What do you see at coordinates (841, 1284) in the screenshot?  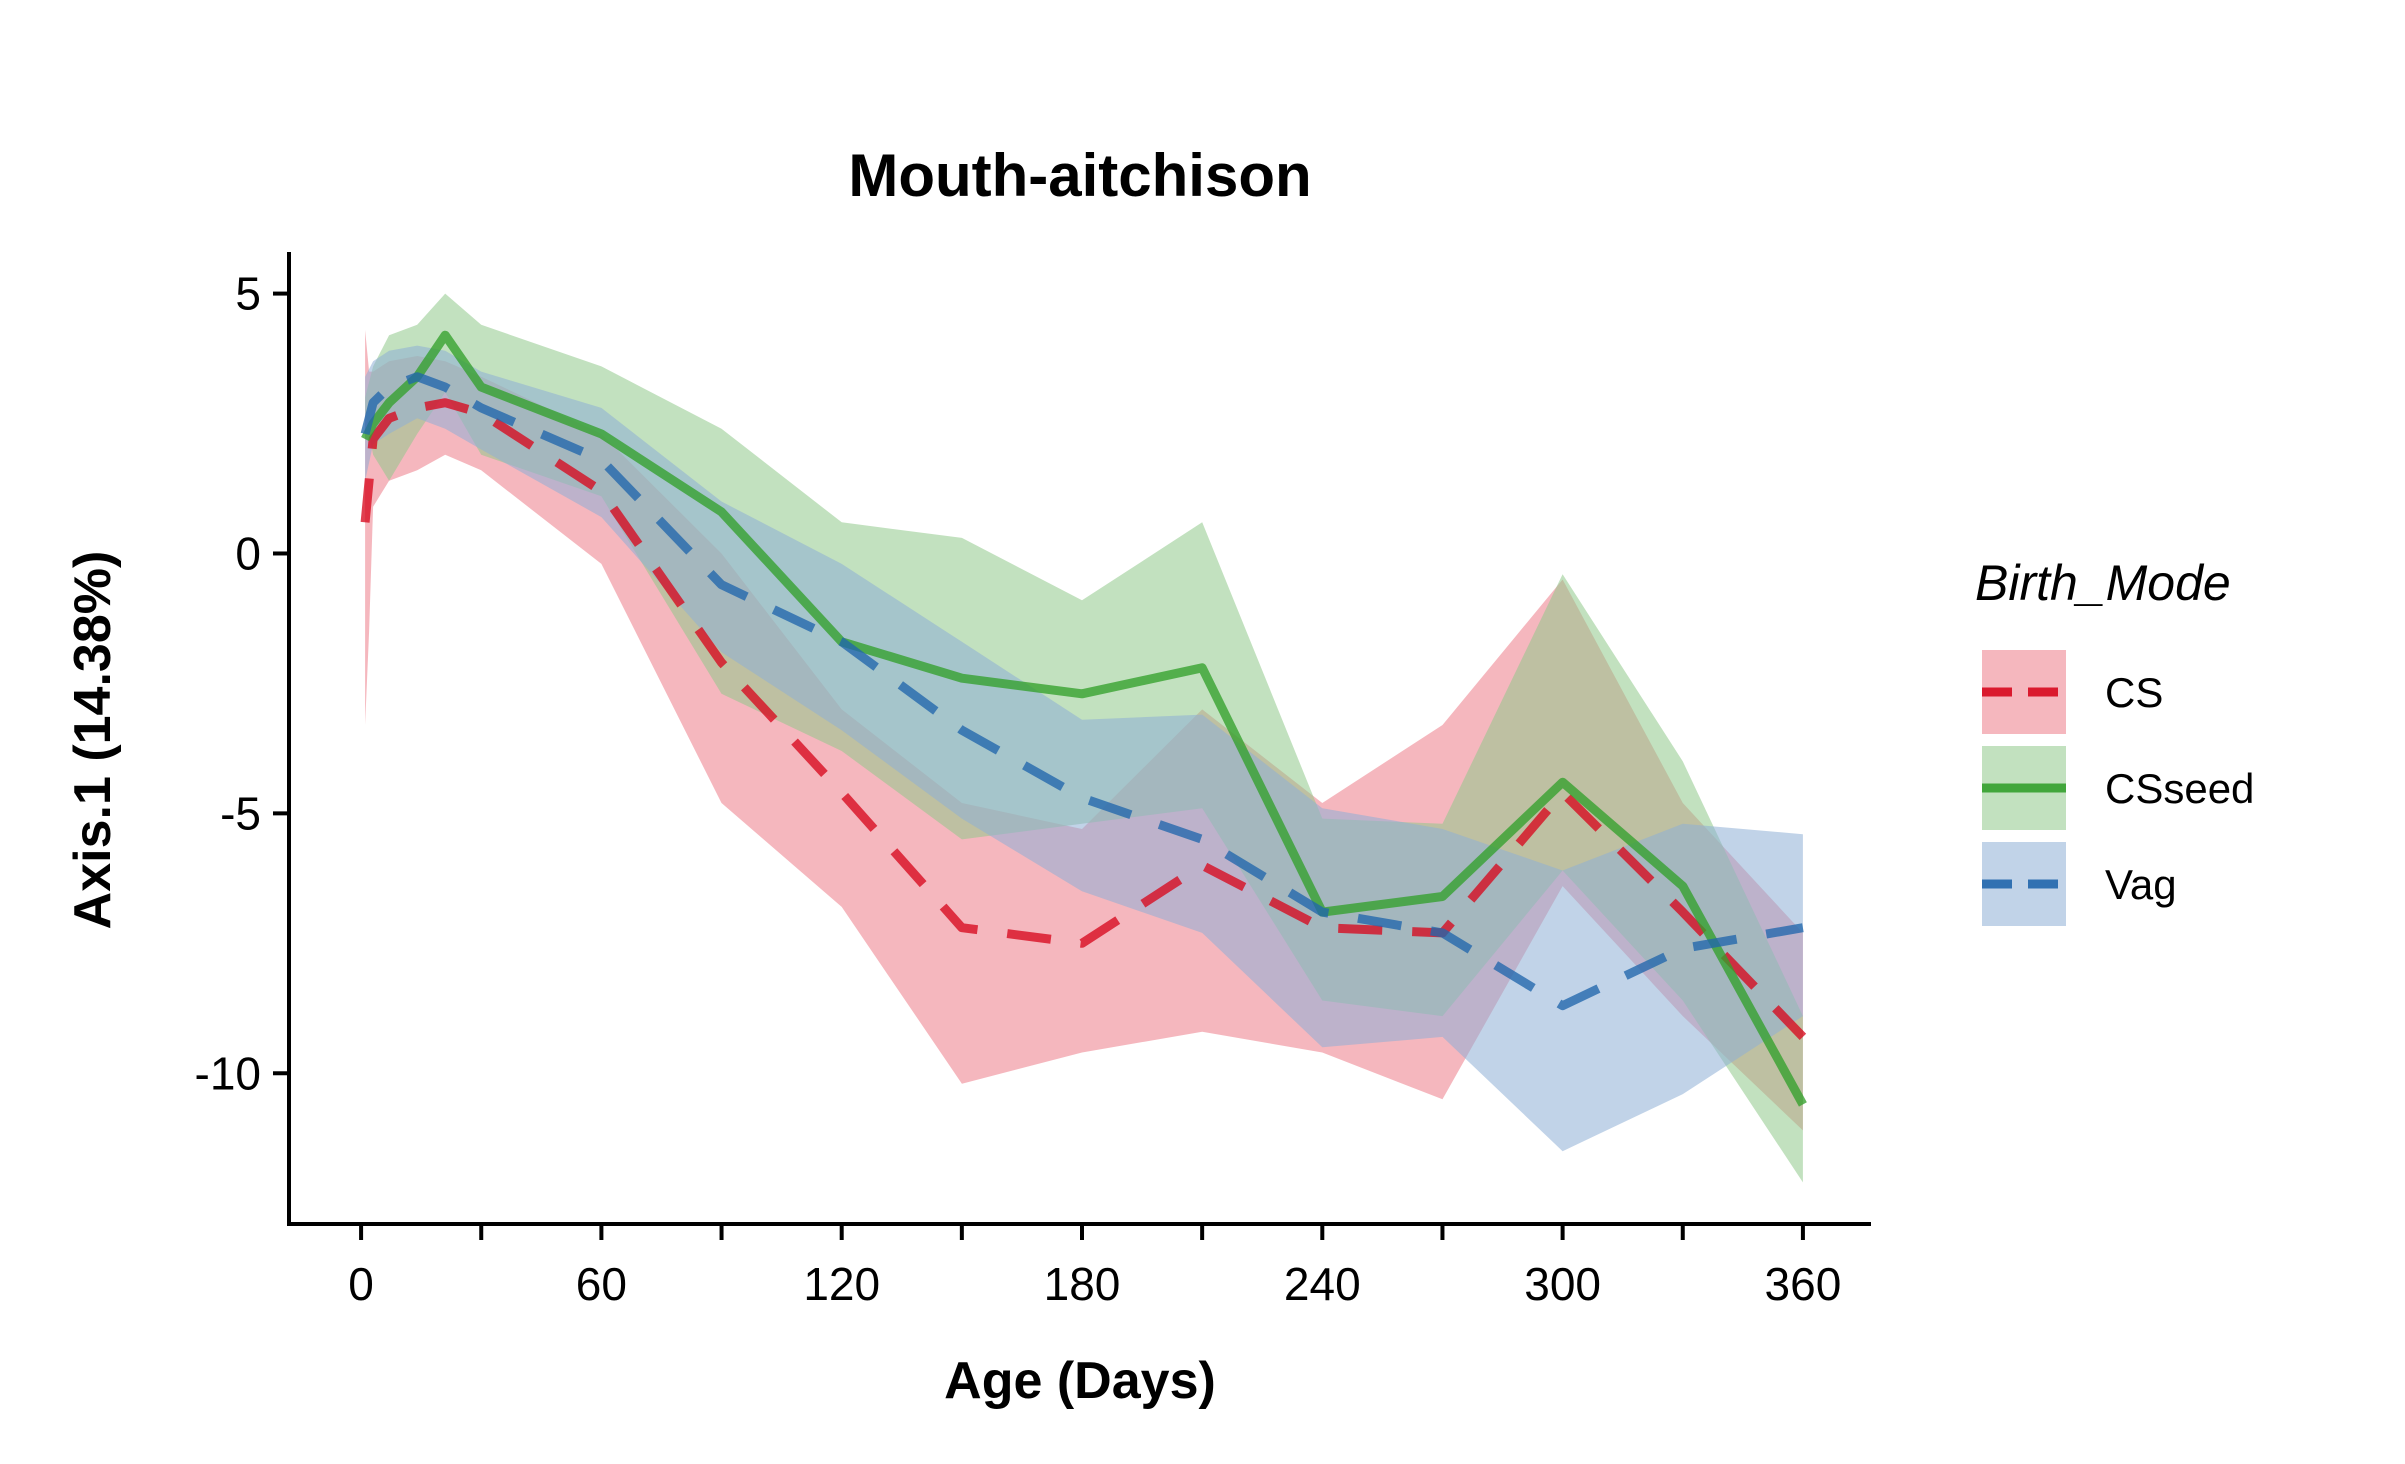 I see `x-tick-label: 120` at bounding box center [841, 1284].